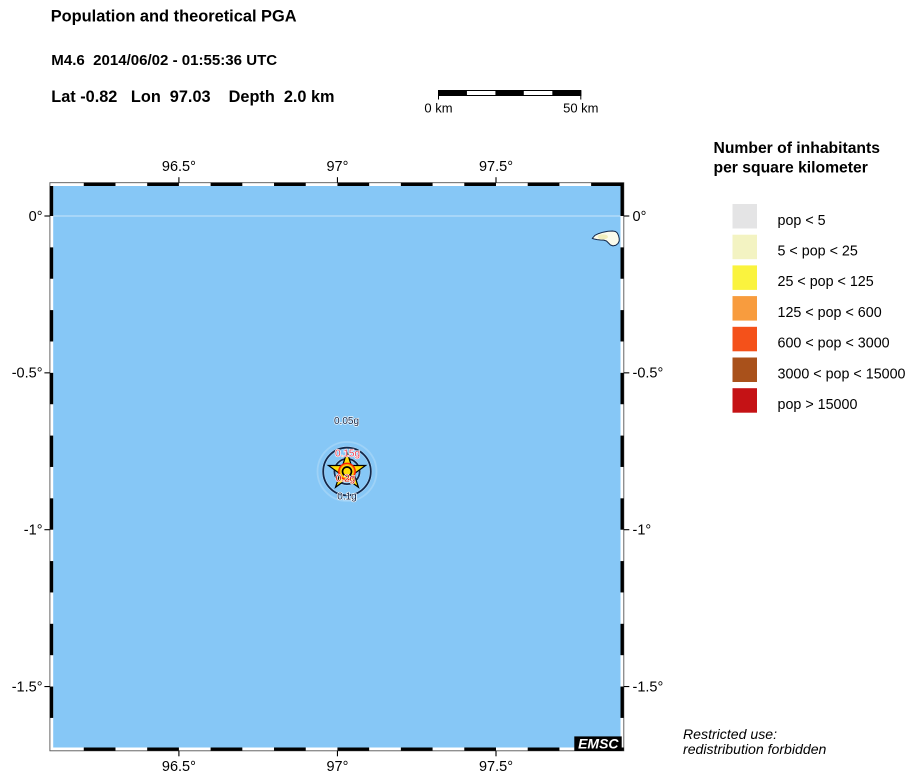  What do you see at coordinates (345, 479) in the screenshot?
I see `svg-text: 0.2g` at bounding box center [345, 479].